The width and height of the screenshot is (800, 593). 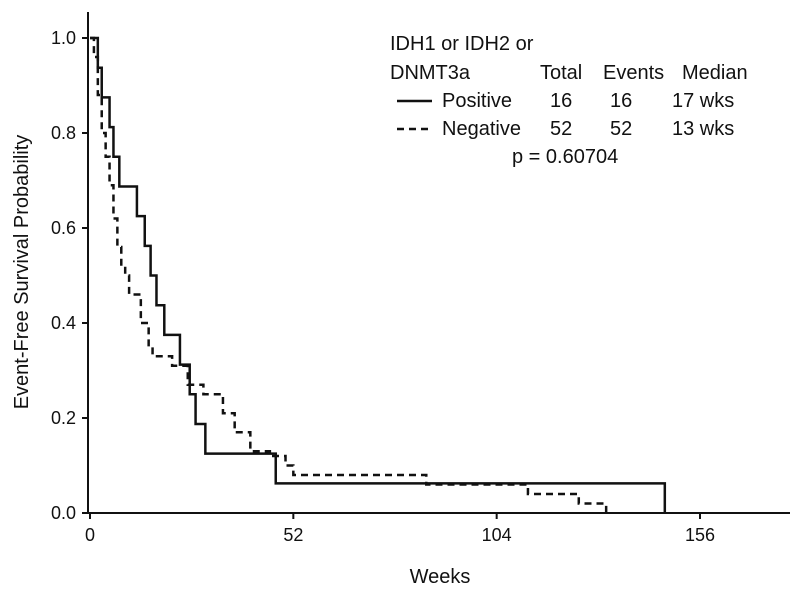 I want to click on y-axis-title: Event-Free Survival Probability, so click(x=22, y=272).